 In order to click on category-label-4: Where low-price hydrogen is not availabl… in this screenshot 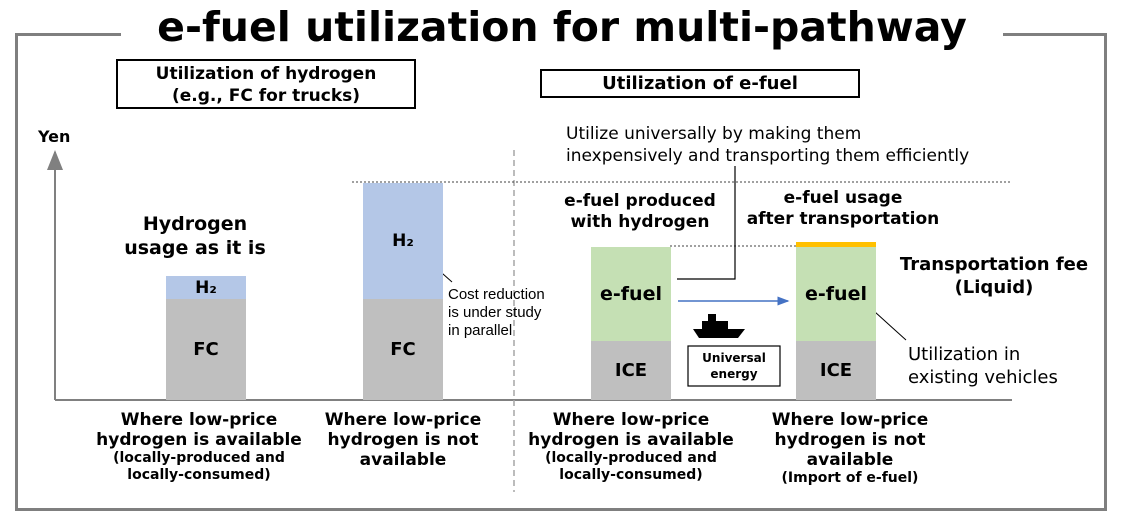, I will do `click(850, 448)`.